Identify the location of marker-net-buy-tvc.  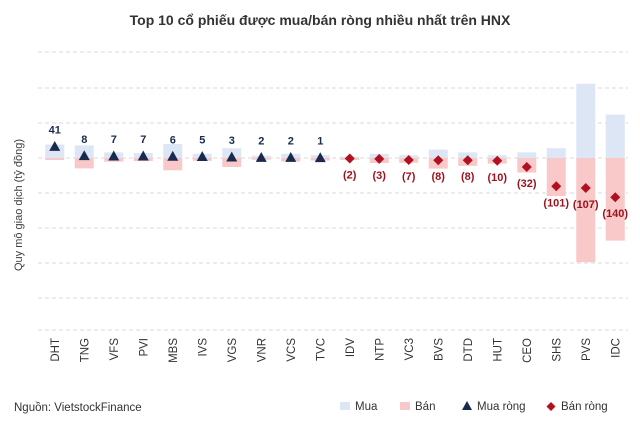
(320, 157).